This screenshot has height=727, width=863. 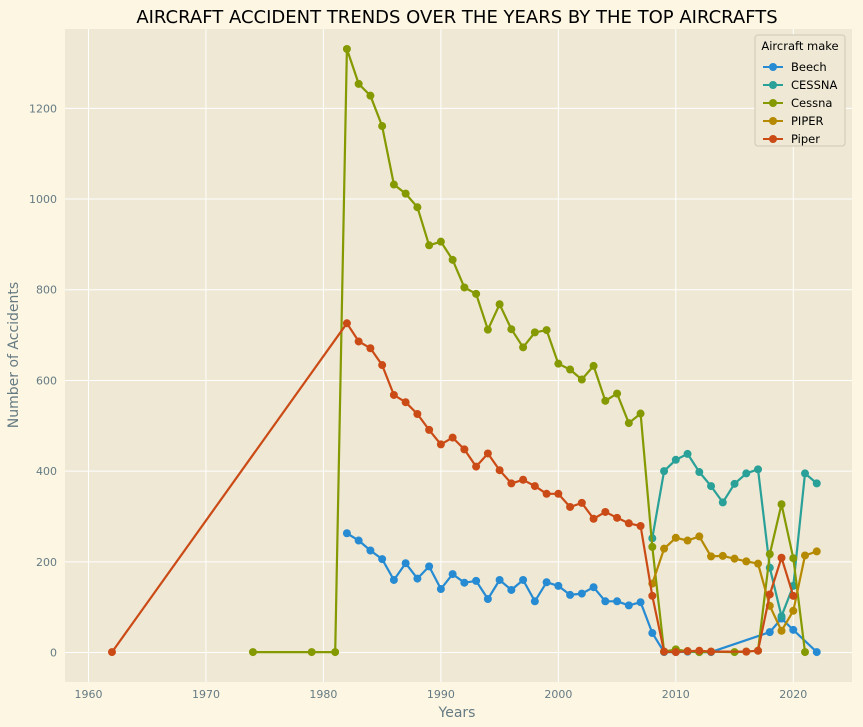 What do you see at coordinates (809, 67) in the screenshot?
I see `legend-entry-beech: Beech` at bounding box center [809, 67].